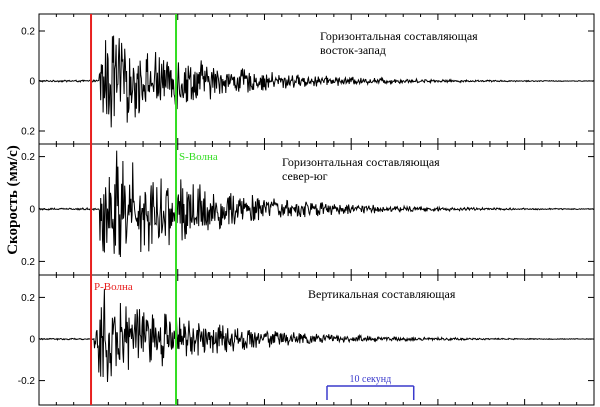 This screenshot has height=407, width=600. I want to click on y-tick-label: -0.2, so click(27, 381).